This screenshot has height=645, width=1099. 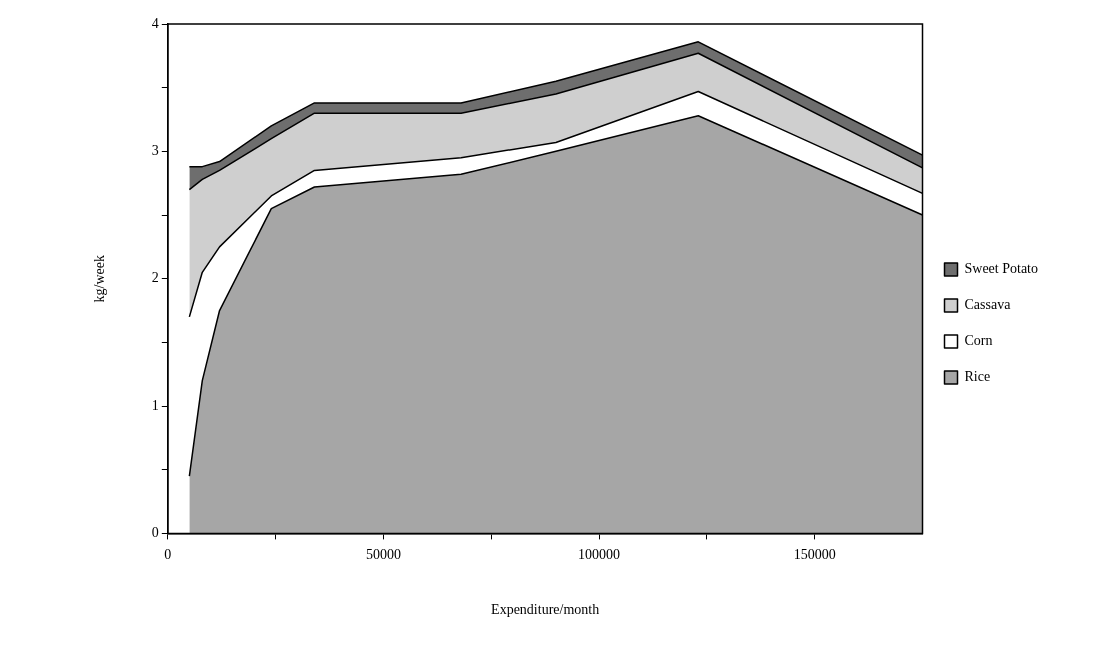 I want to click on y-tick-label: 0, so click(x=155, y=533).